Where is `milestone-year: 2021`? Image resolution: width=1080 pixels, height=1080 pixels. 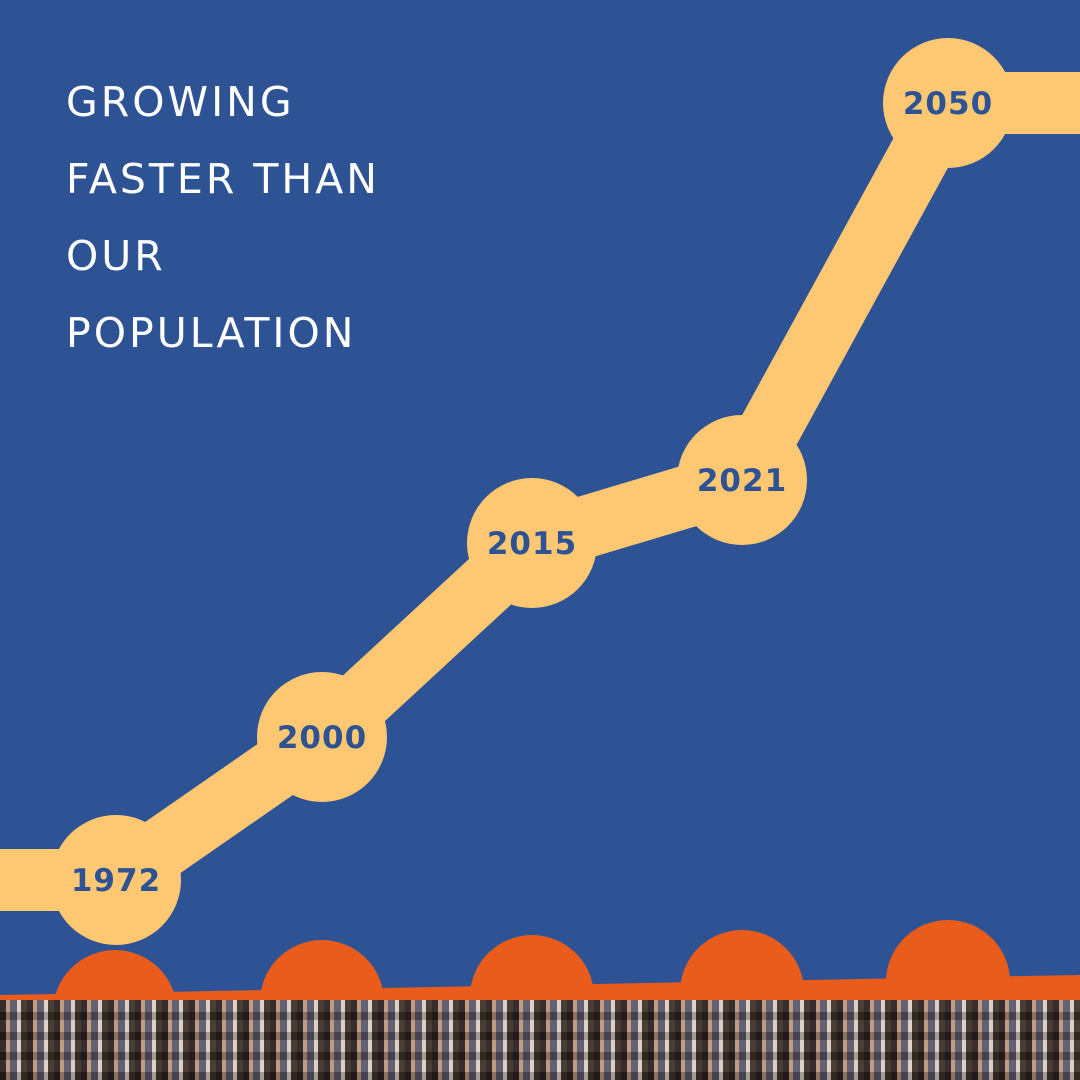 milestone-year: 2021 is located at coordinates (742, 481).